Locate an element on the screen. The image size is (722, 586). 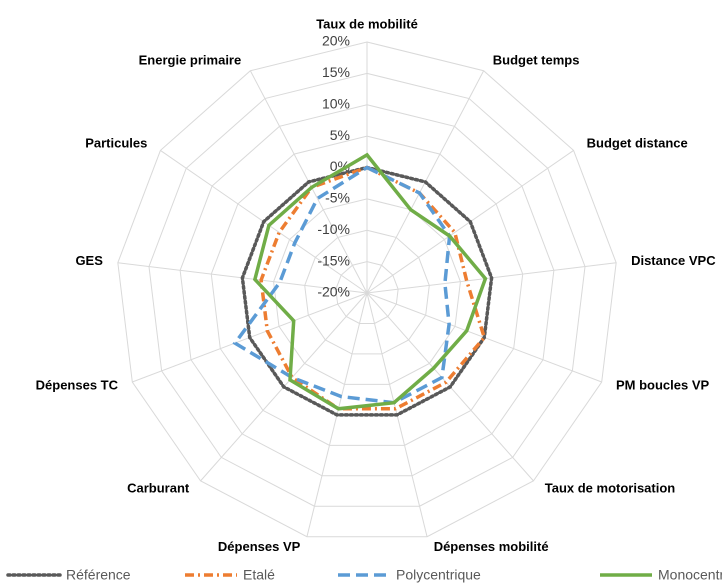
category-label: Dépenses TC is located at coordinates (77, 384).